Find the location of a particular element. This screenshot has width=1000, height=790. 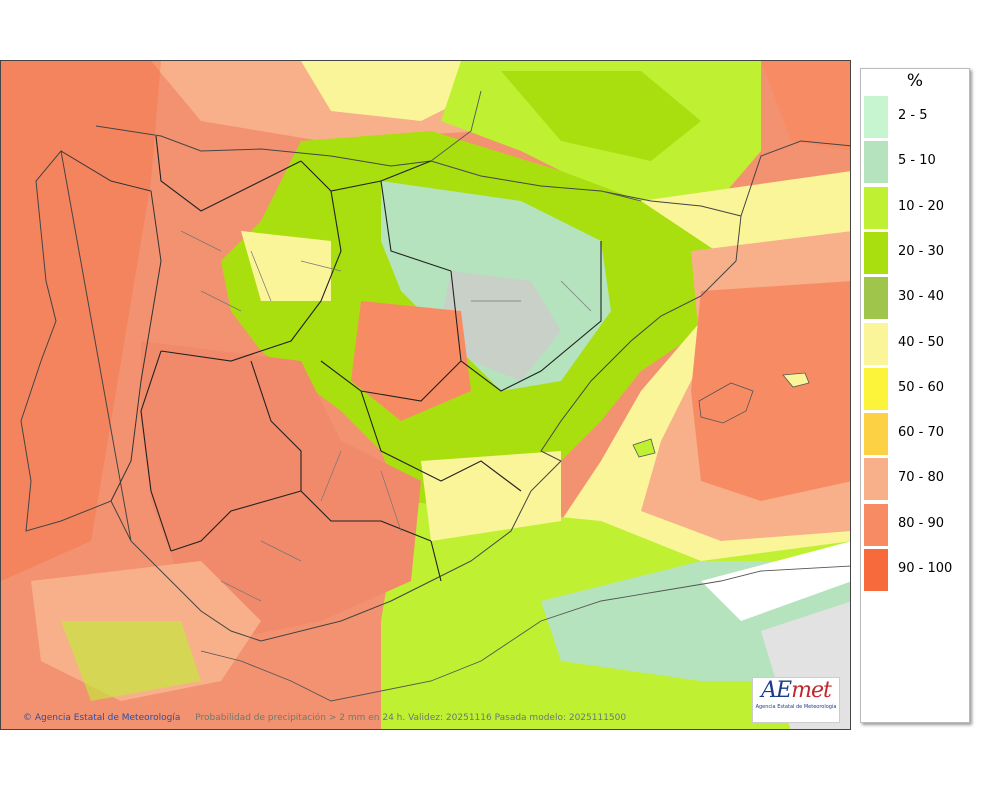

legend-label: 70 - 80 is located at coordinates (921, 478).